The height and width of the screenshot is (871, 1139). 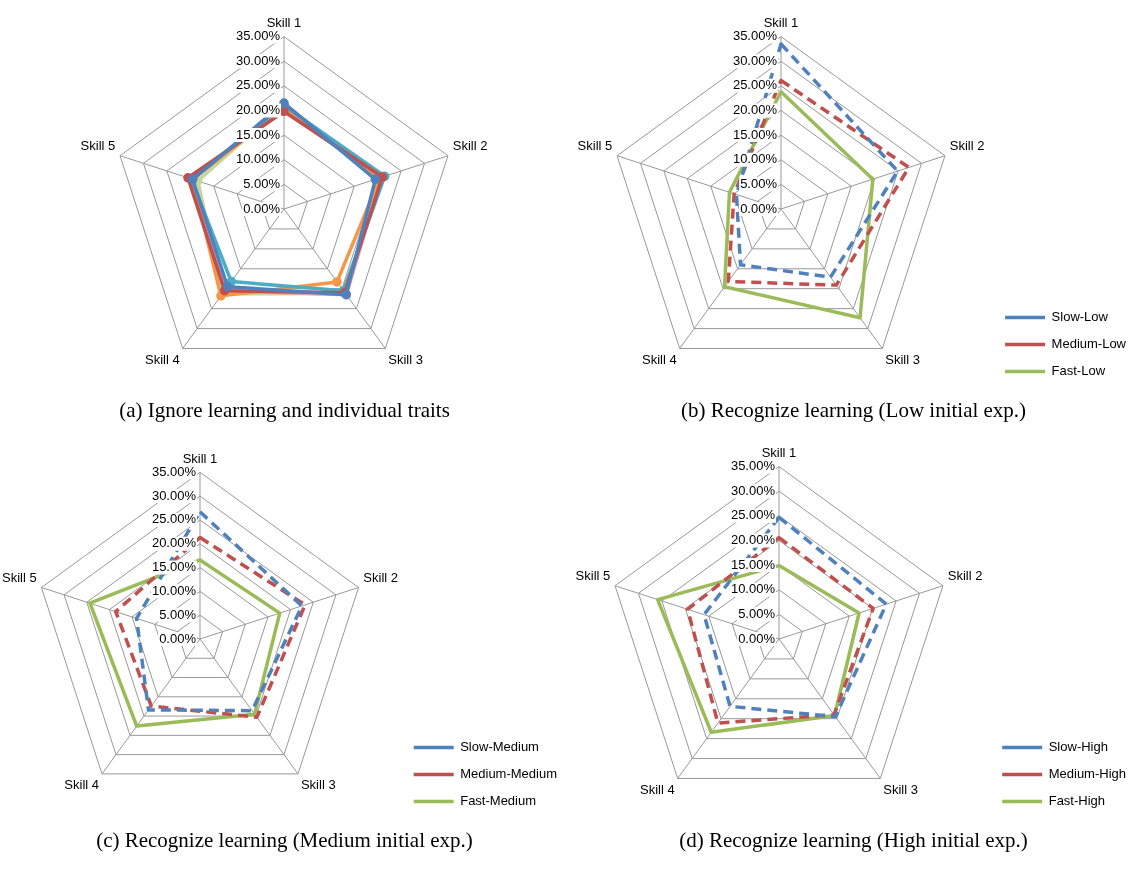 What do you see at coordinates (498, 801) in the screenshot?
I see `legend-label: Fast-Medium` at bounding box center [498, 801].